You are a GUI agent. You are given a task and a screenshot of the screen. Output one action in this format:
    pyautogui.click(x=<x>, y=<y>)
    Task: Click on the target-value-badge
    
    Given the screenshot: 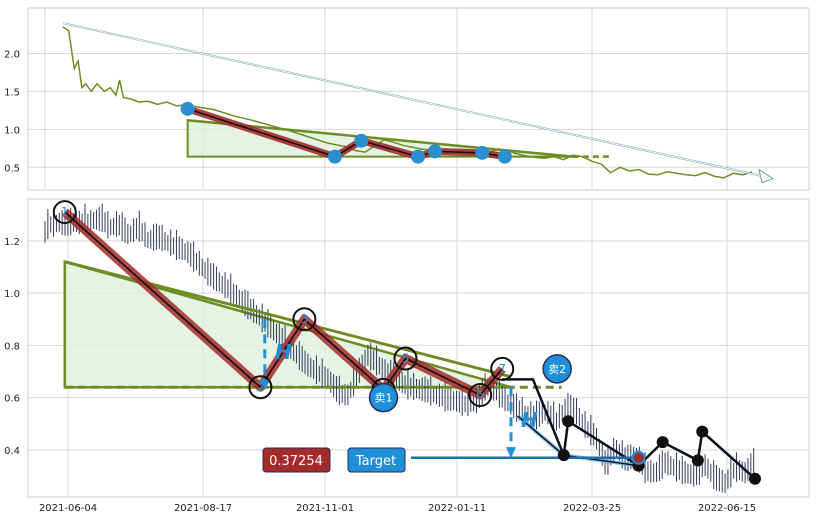 What is the action you would take?
    pyautogui.click(x=296, y=460)
    